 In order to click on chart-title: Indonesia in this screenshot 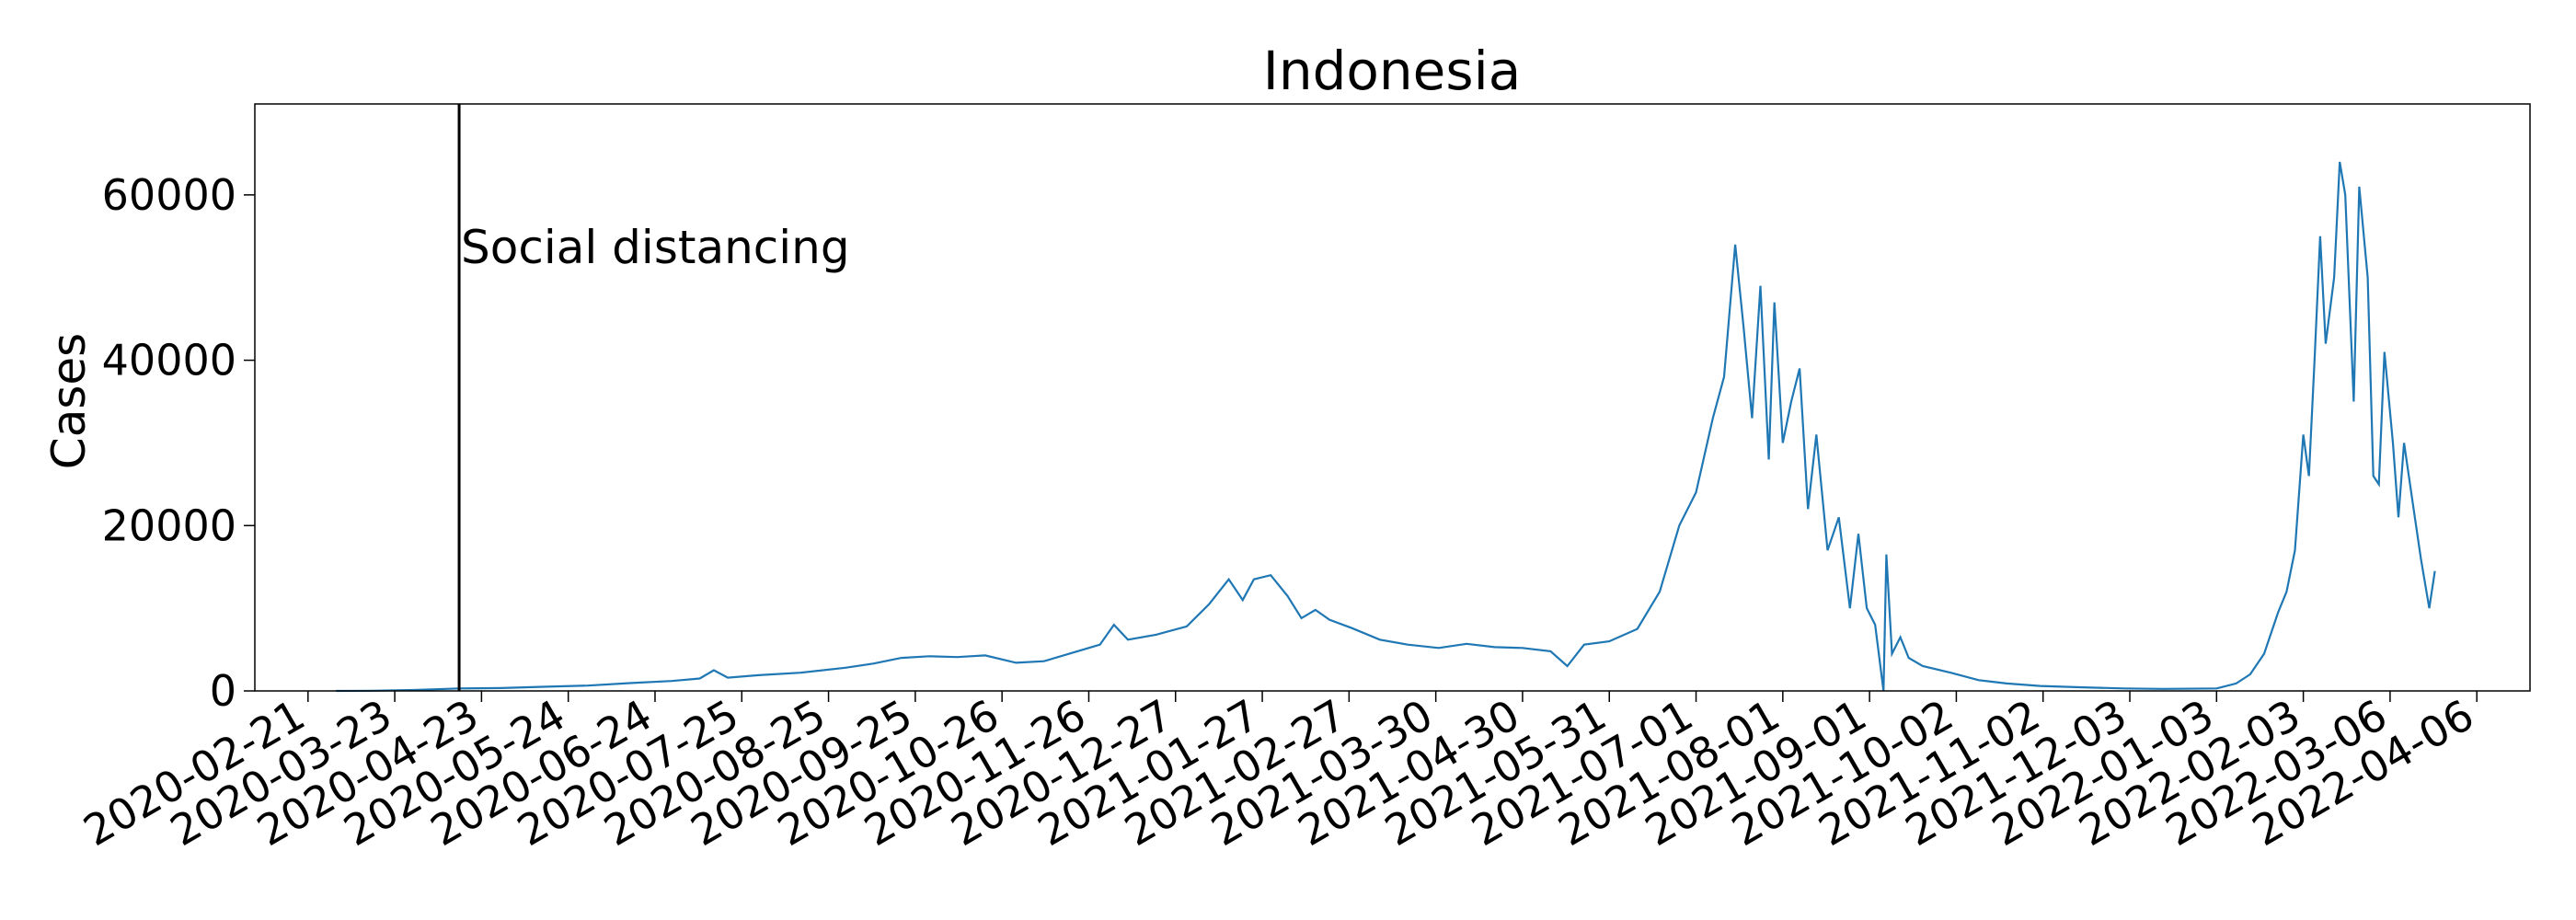, I will do `click(1392, 71)`.